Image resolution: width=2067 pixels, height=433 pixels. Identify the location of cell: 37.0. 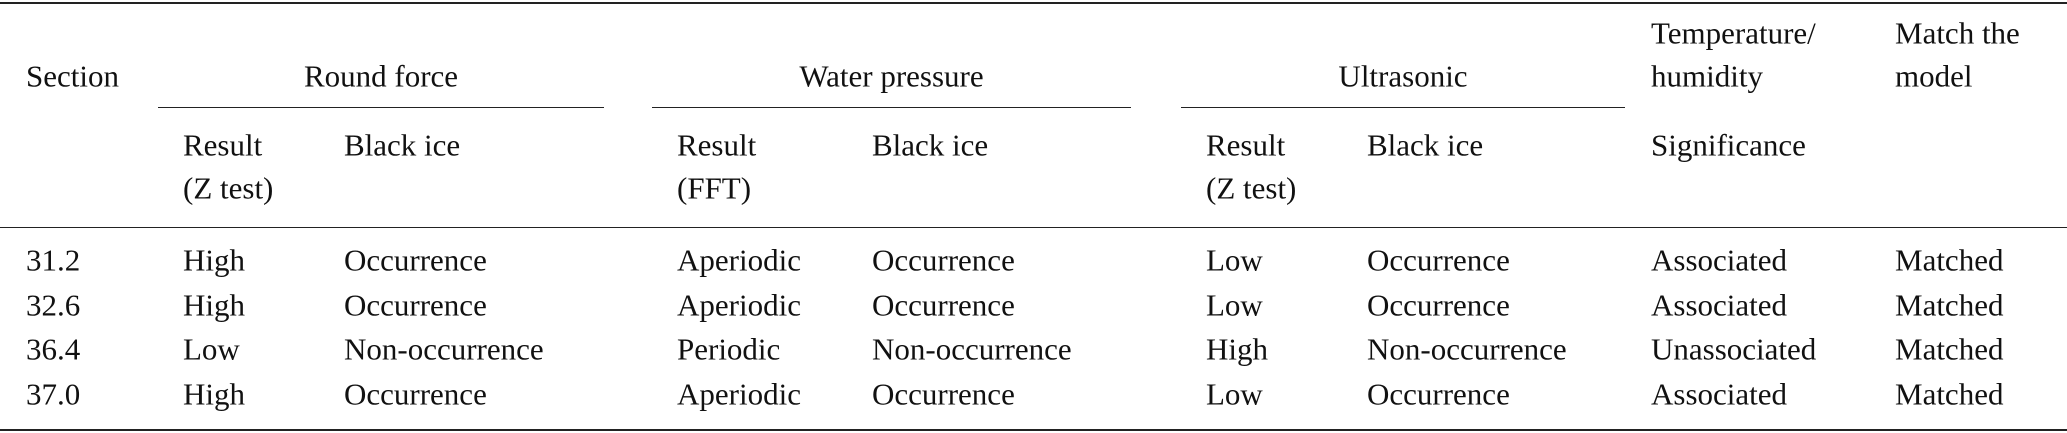
(53, 393).